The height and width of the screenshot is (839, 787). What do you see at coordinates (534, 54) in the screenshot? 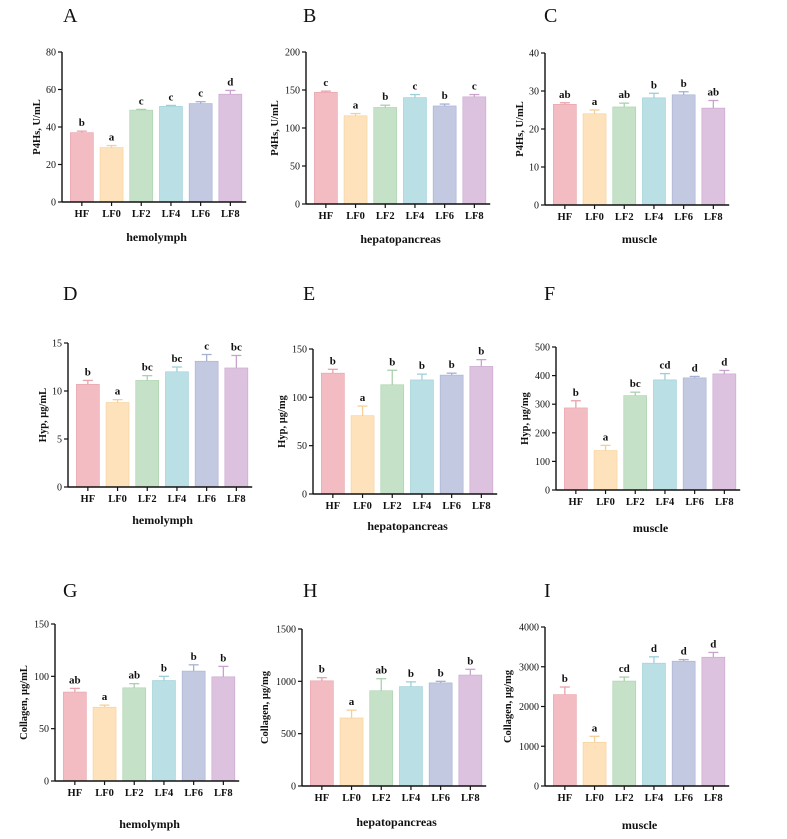
I see `y-tick-label: 40` at bounding box center [534, 54].